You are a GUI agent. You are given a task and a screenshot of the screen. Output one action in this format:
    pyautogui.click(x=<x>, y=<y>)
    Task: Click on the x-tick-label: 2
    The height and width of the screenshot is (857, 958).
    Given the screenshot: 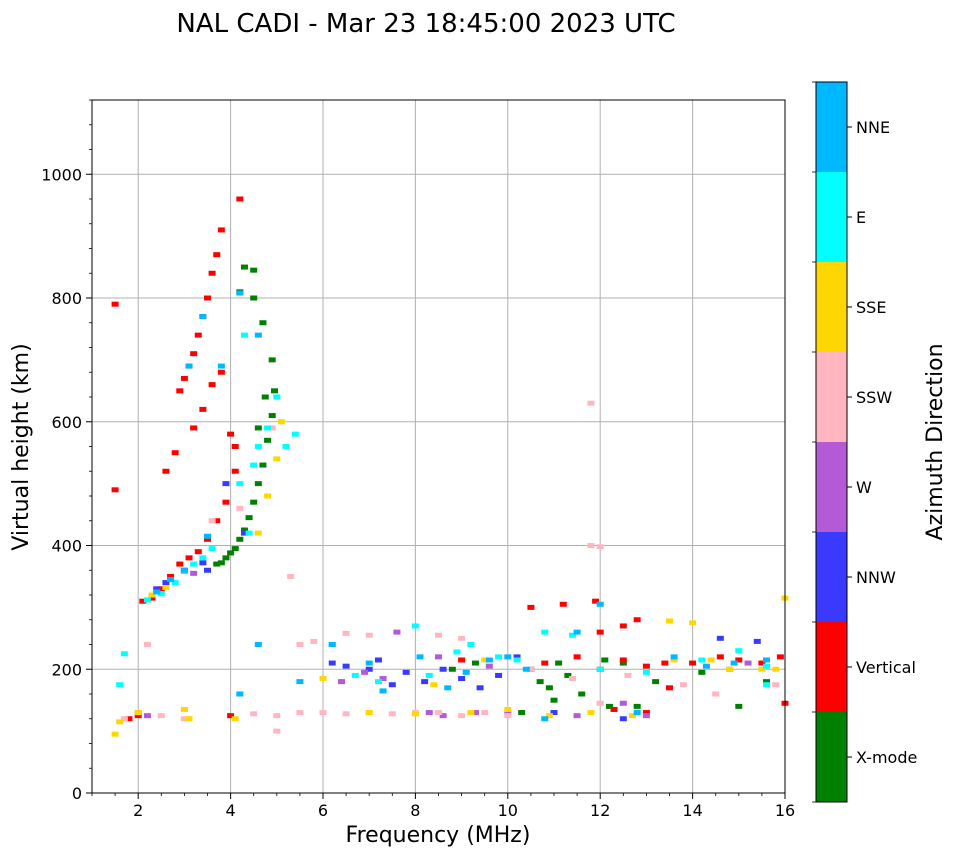 What is the action you would take?
    pyautogui.click(x=138, y=810)
    